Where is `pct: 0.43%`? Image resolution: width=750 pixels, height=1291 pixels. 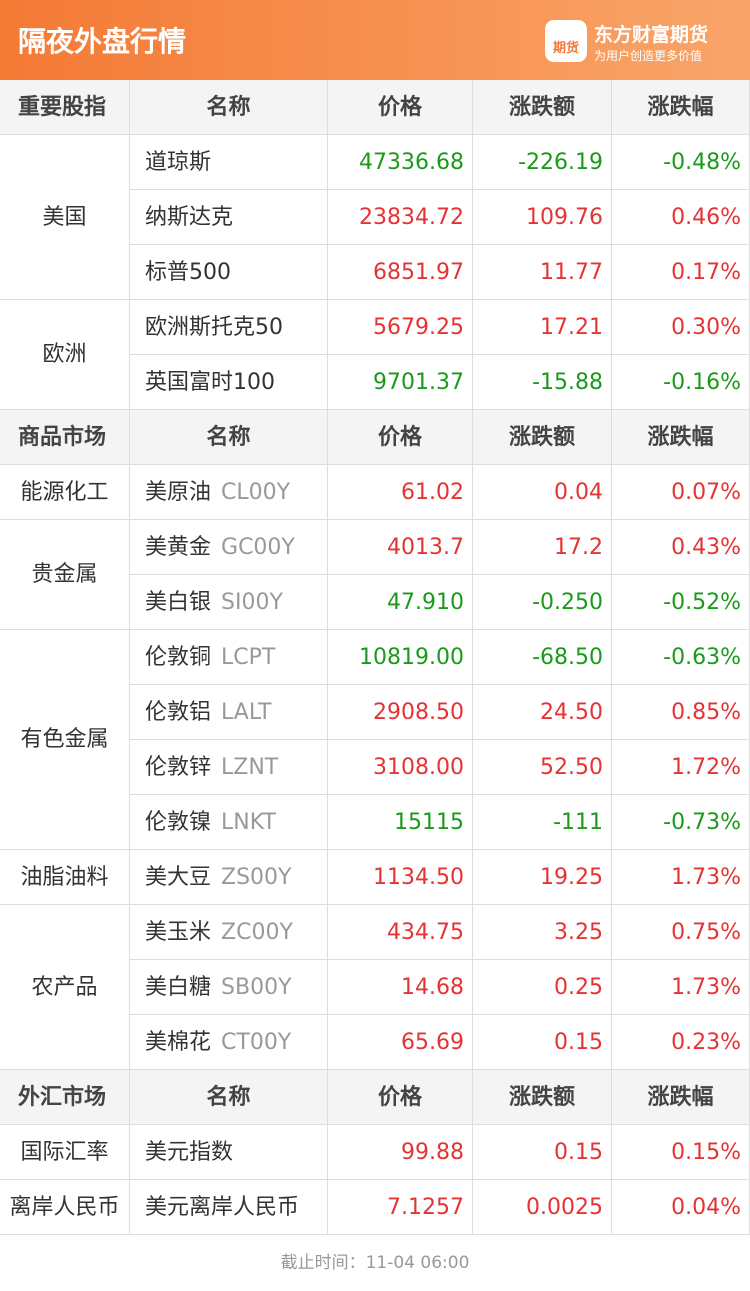
pct: 0.43% is located at coordinates (681, 547).